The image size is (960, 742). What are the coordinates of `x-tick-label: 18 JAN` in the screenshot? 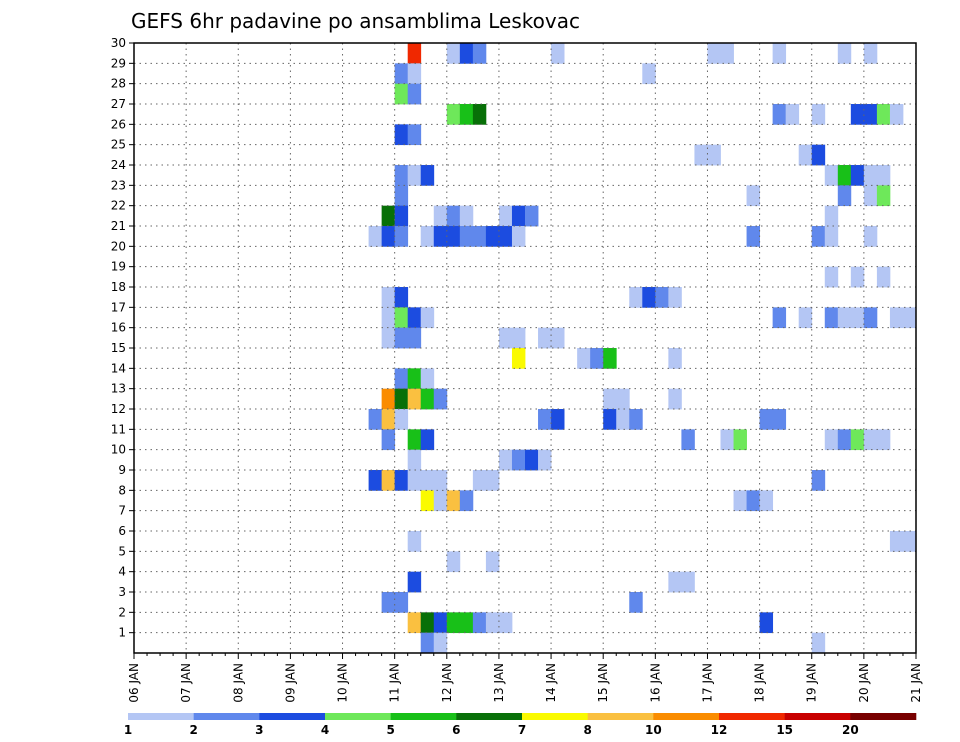 It's located at (760, 683).